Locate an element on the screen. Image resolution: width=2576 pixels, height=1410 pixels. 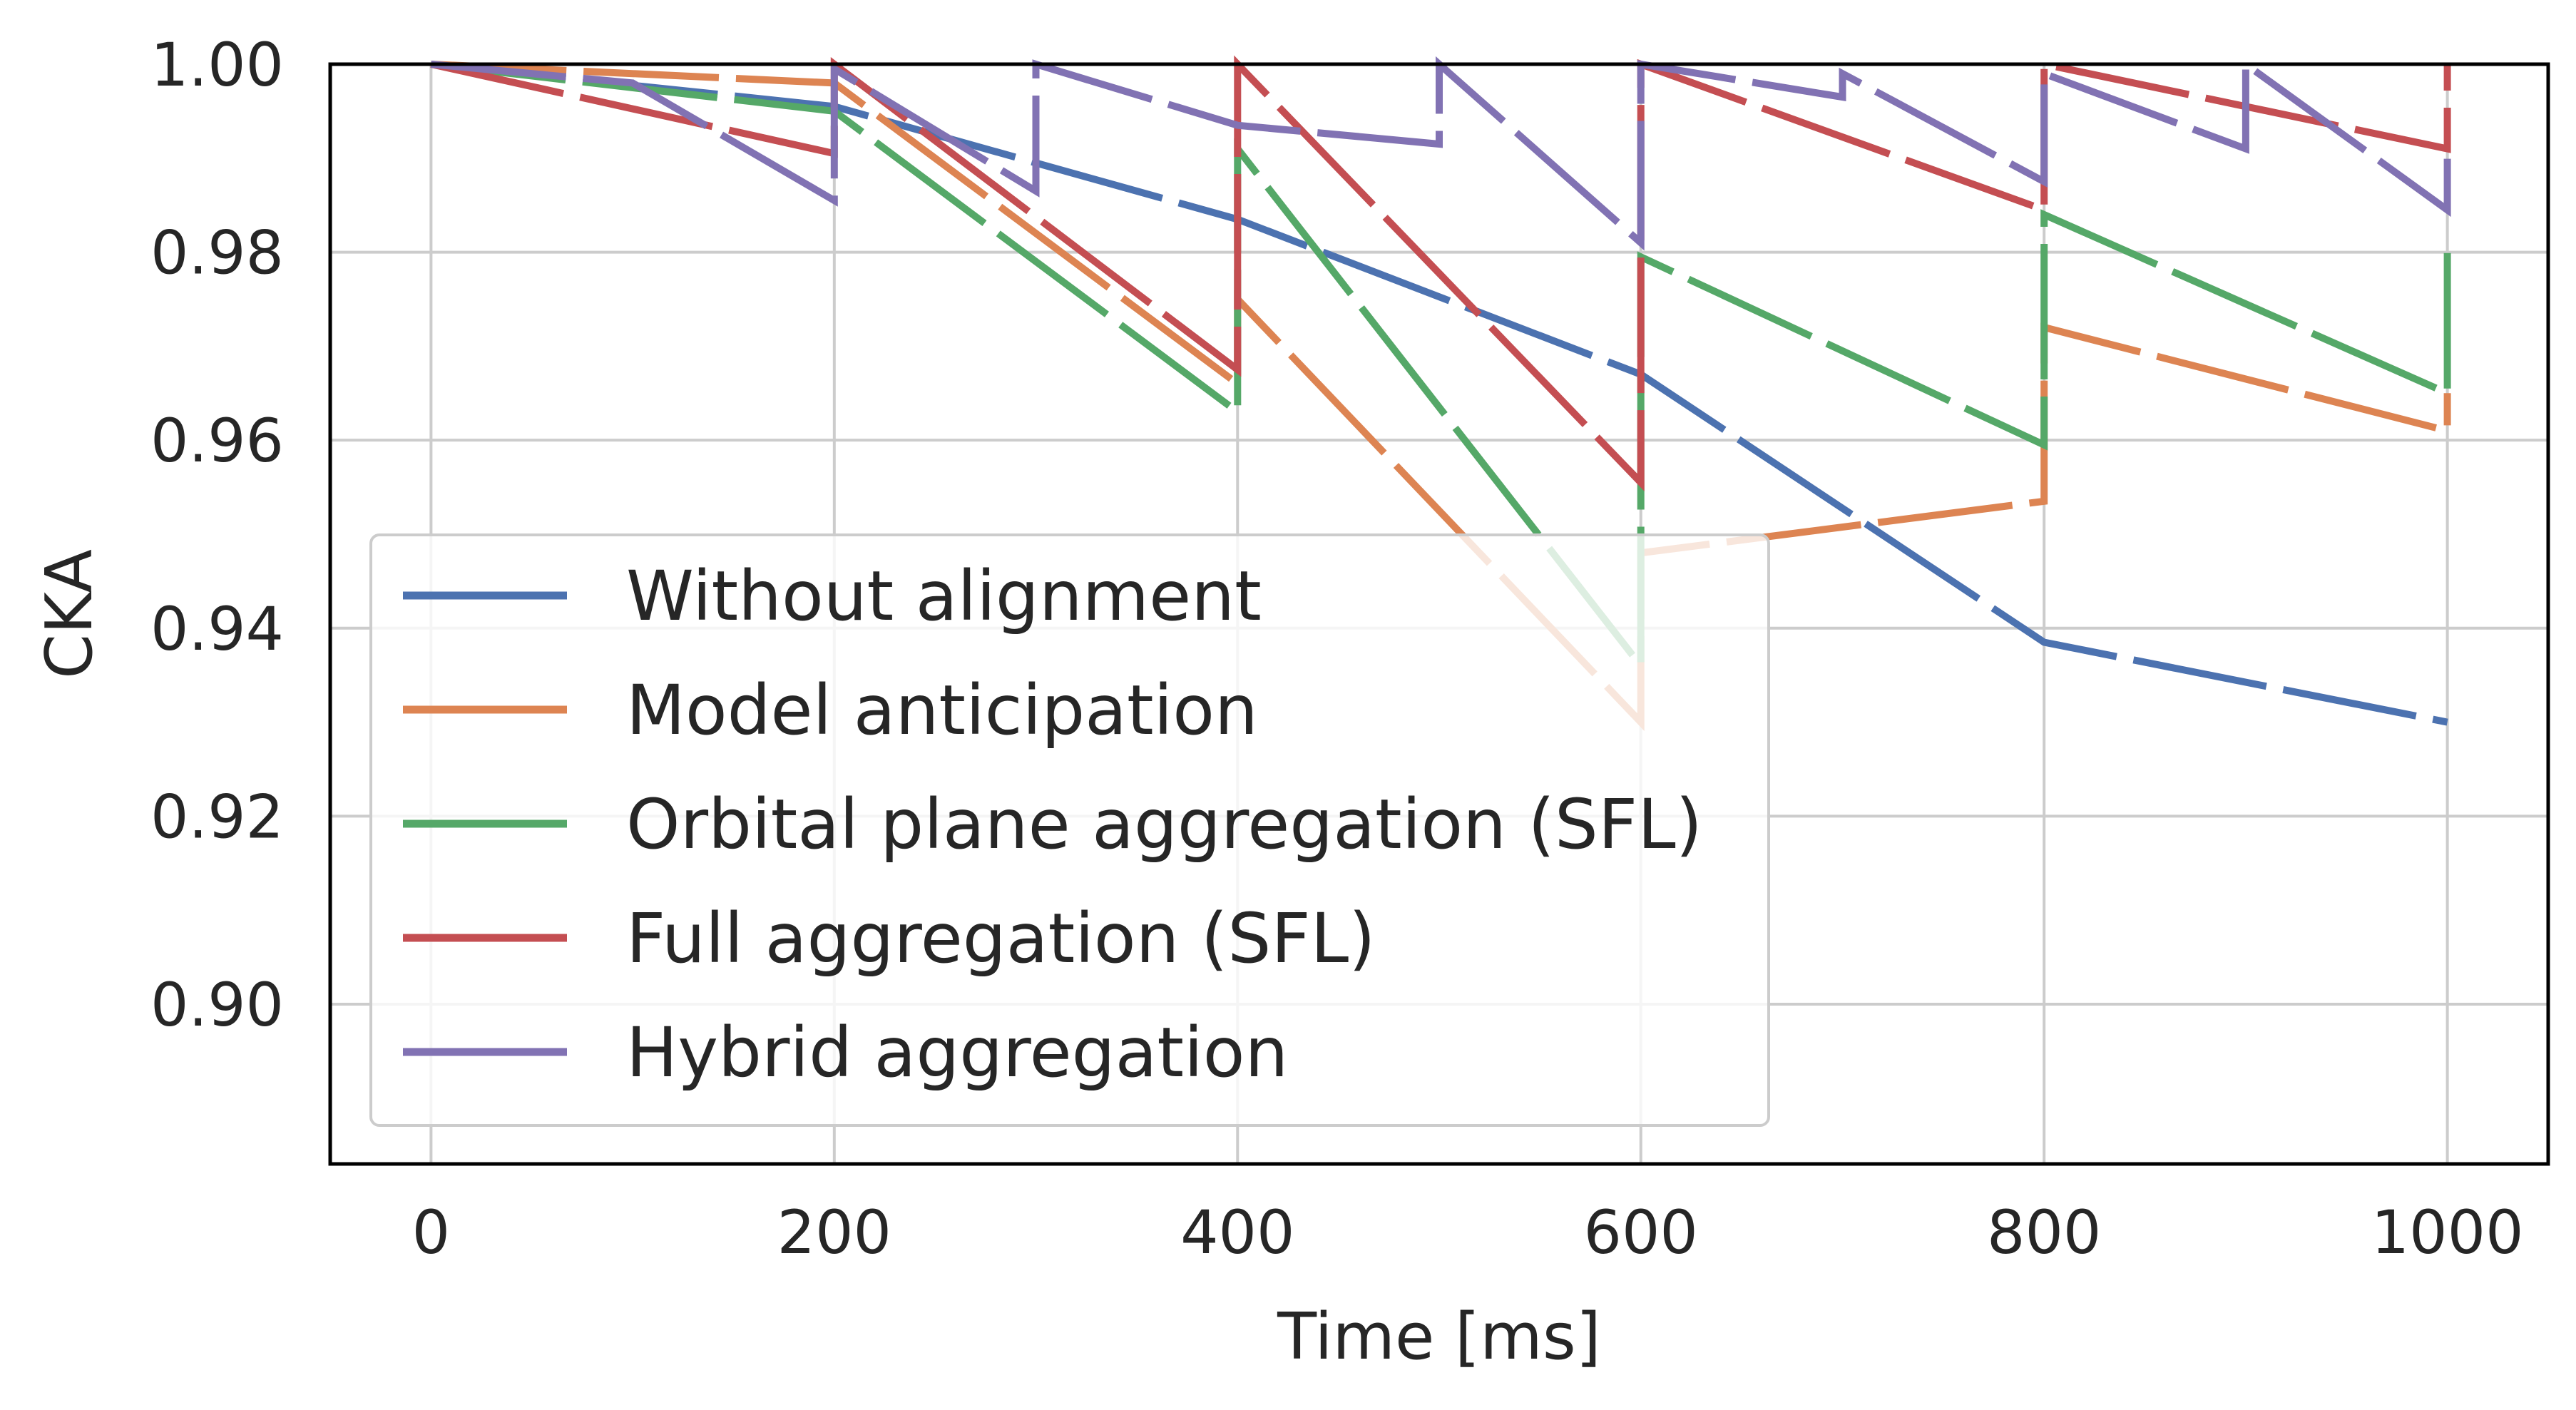
legend-label: Orbital plane aggregation (SFL) is located at coordinates (1164, 824).